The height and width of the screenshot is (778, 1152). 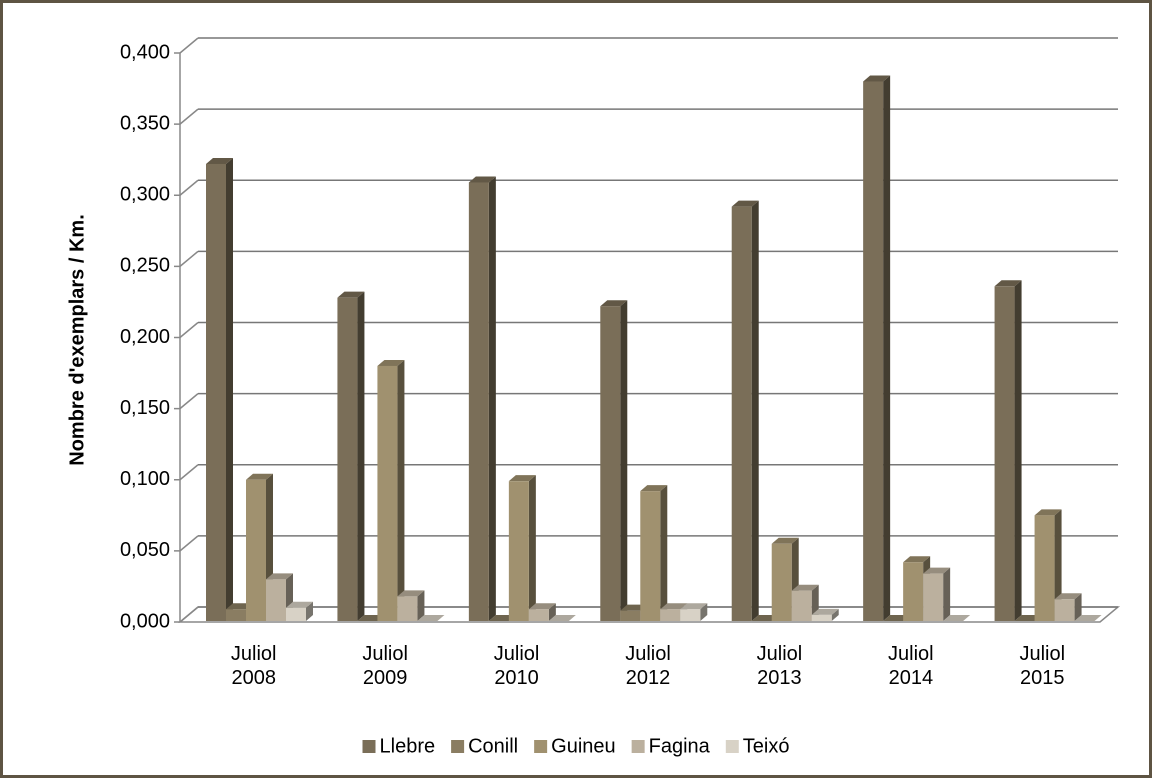 I want to click on x-tick-label: Juliol 2012, so click(x=648, y=666).